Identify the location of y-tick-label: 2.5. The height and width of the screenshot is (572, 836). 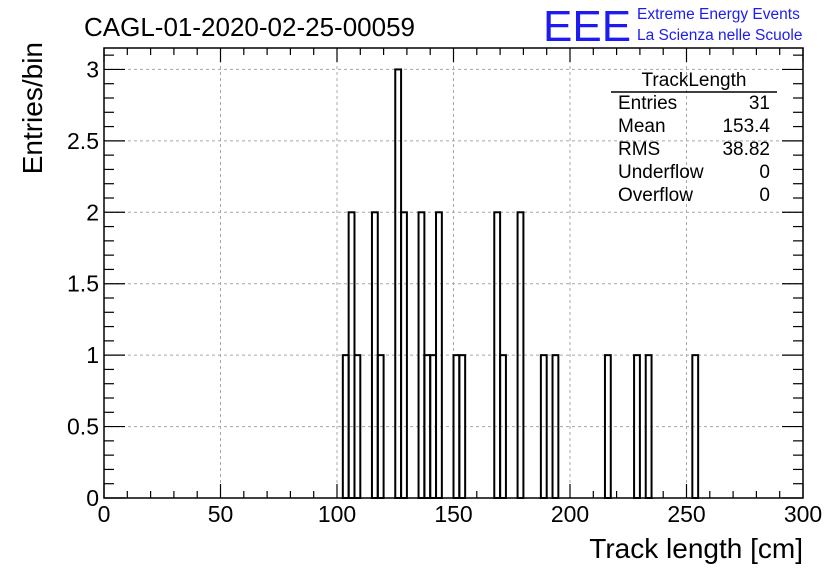
(83, 141).